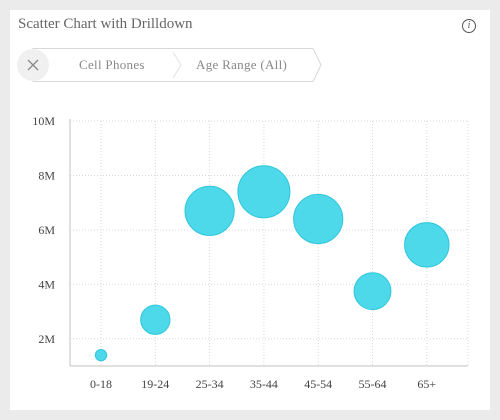 The width and height of the screenshot is (500, 420). What do you see at coordinates (112, 64) in the screenshot?
I see `breadcrumb-item-cell-phones: Cell Phones` at bounding box center [112, 64].